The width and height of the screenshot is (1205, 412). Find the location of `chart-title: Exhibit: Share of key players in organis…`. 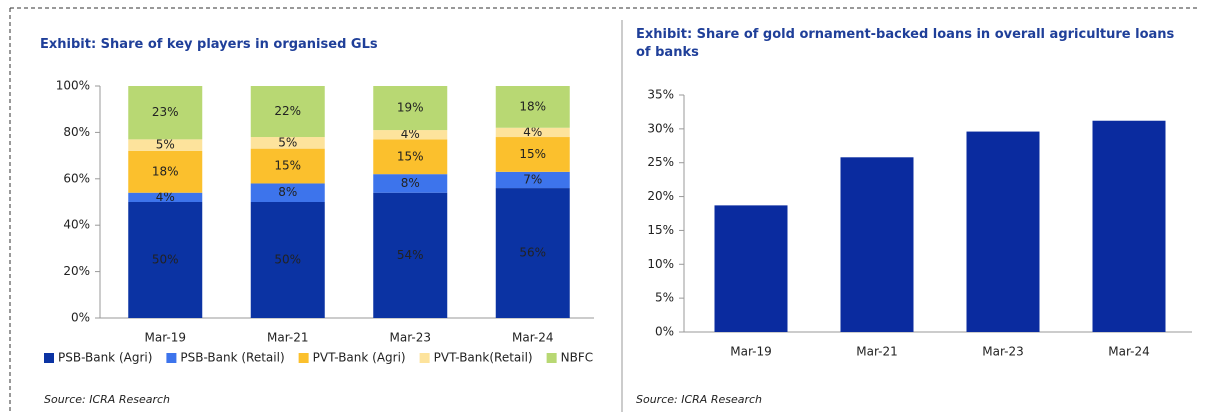

chart-title: Exhibit: Share of key players in organis… is located at coordinates (209, 44).